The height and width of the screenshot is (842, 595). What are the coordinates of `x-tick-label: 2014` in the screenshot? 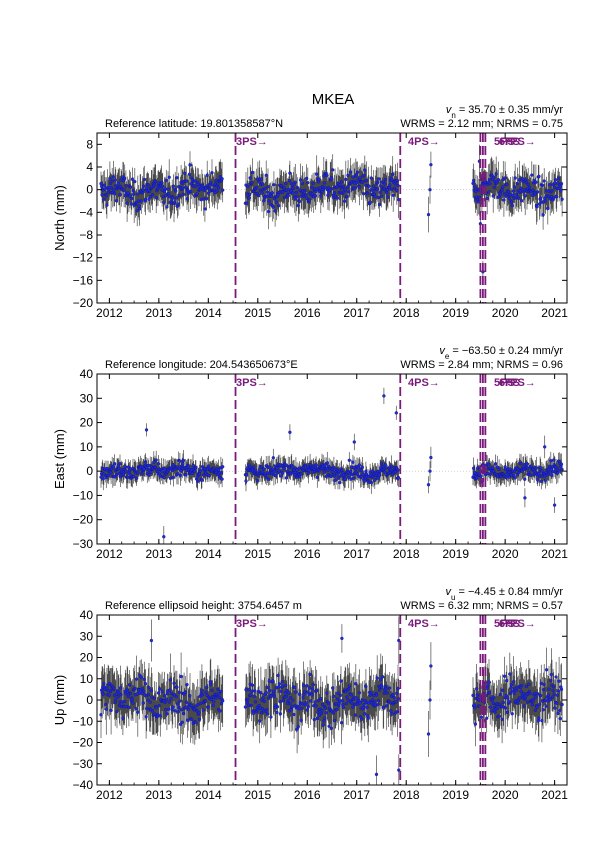 It's located at (208, 554).